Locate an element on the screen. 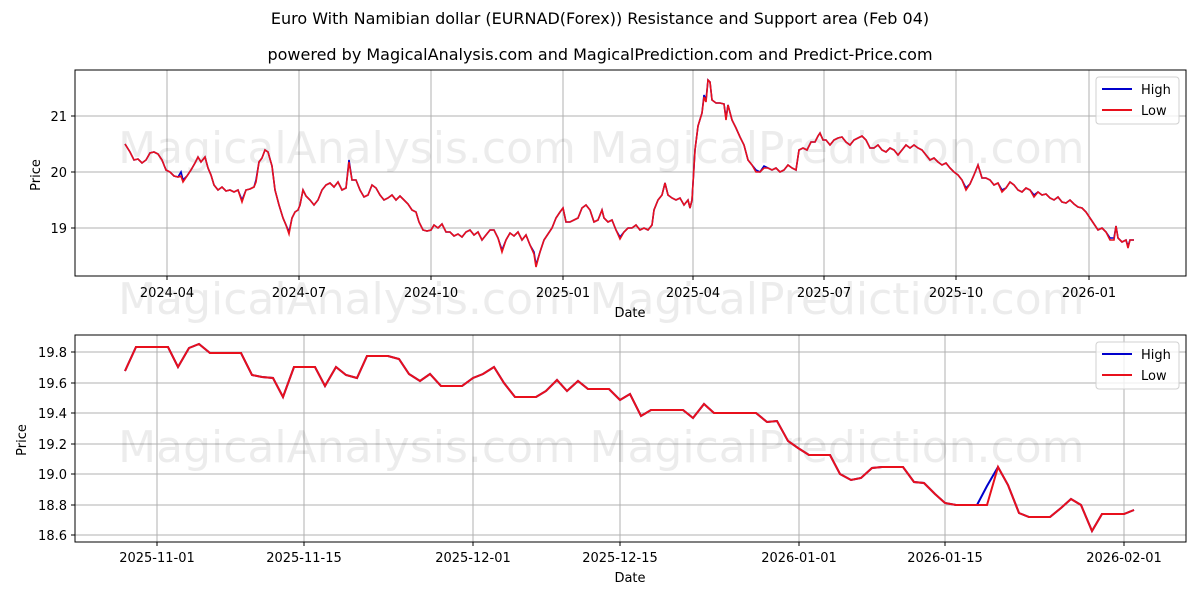 Image resolution: width=1200 pixels, height=600 pixels. svg-text: 19.2 is located at coordinates (52, 445).